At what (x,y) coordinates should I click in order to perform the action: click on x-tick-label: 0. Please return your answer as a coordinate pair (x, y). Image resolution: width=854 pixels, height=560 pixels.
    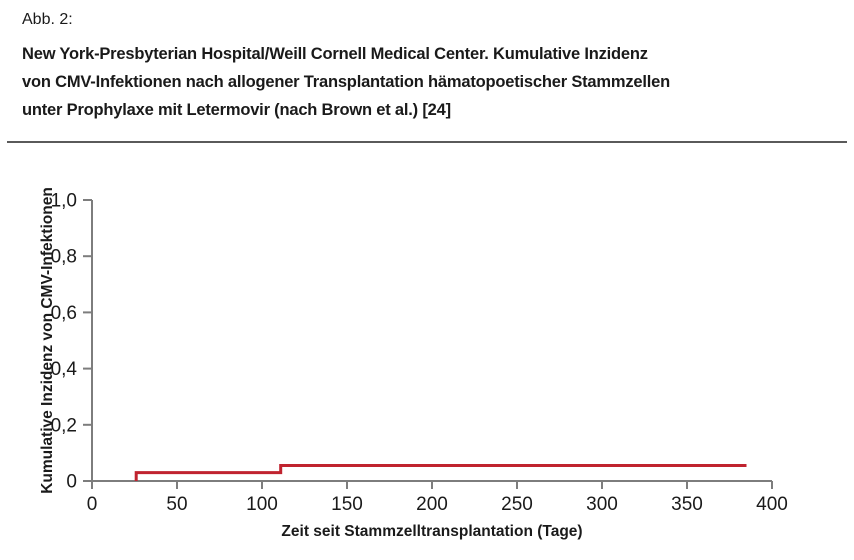
    Looking at the image, I should click on (92, 504).